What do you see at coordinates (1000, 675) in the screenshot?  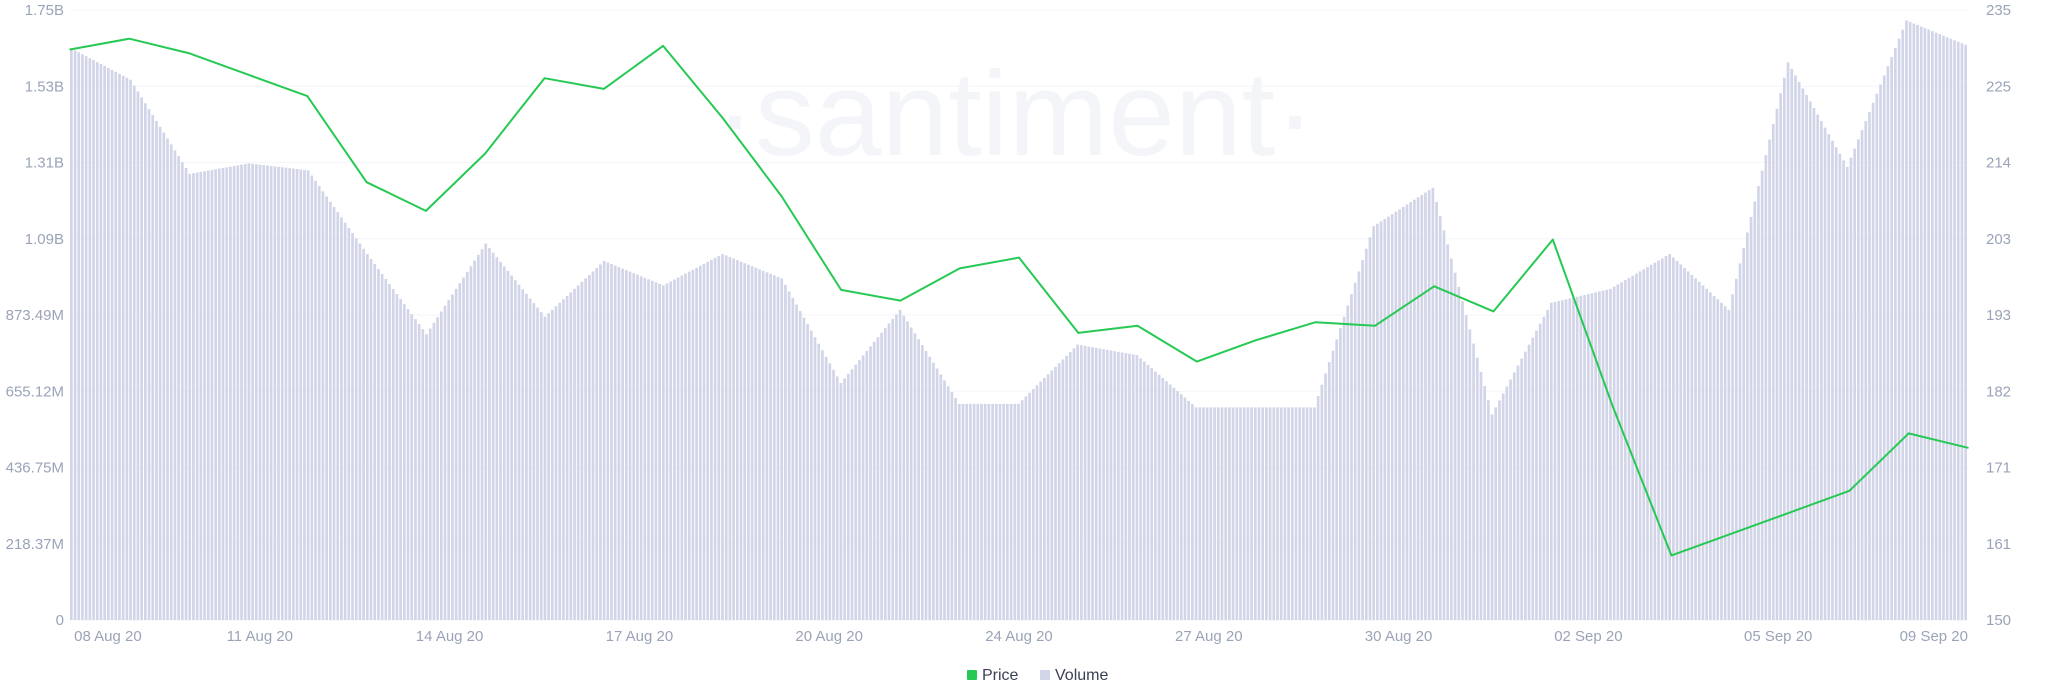 I see `legend-label: Price` at bounding box center [1000, 675].